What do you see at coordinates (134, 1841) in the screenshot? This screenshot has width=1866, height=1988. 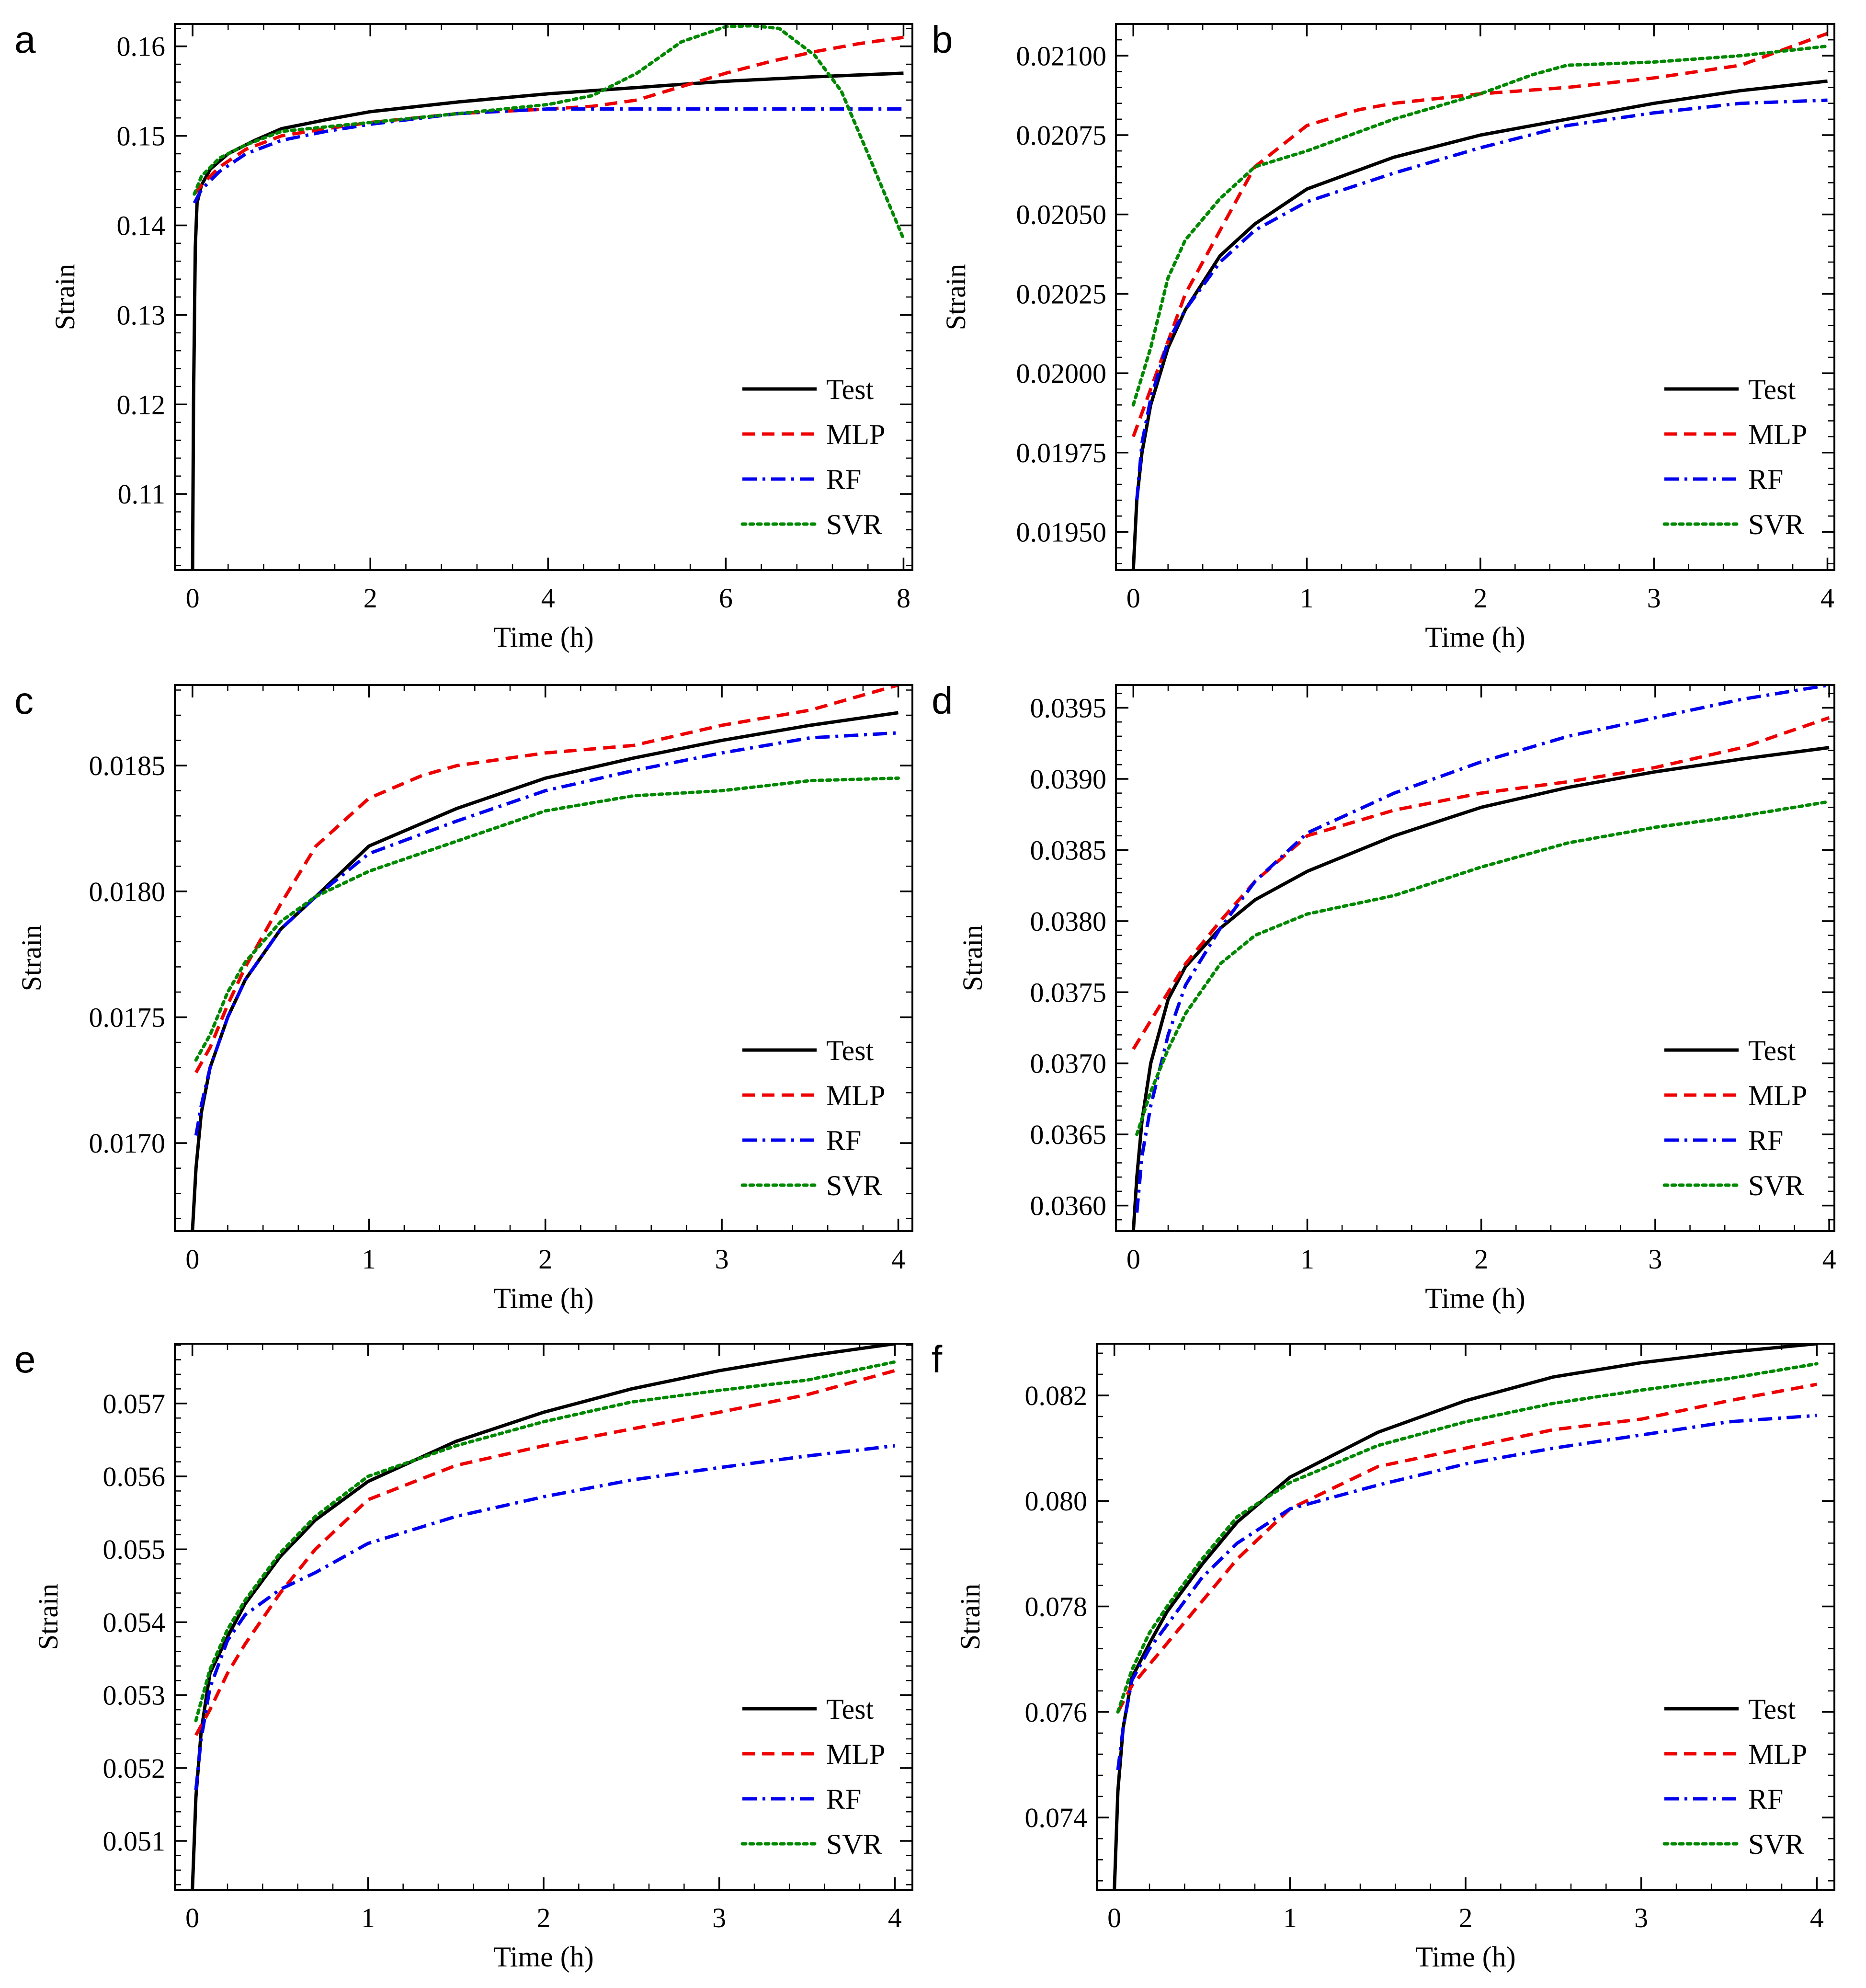 I see `y-tick-label: 0.051` at bounding box center [134, 1841].